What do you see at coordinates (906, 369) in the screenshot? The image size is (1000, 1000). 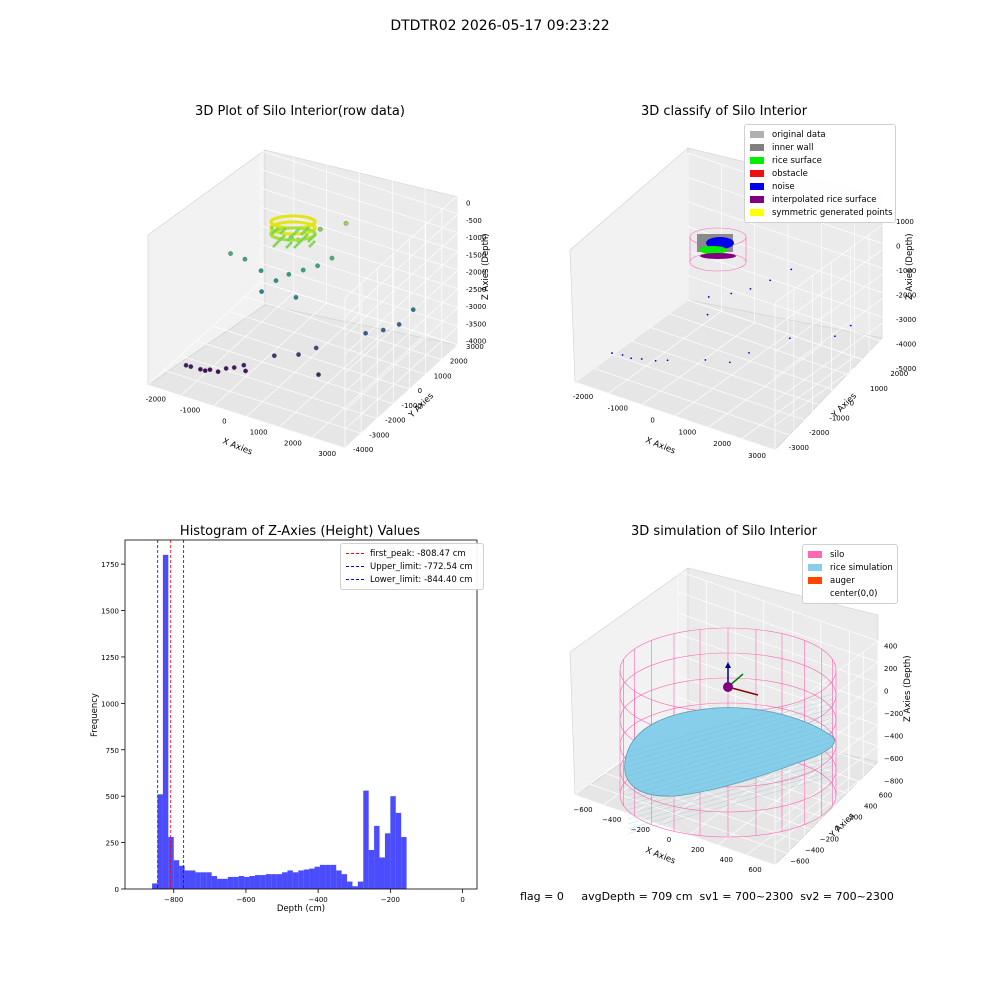 I see `z-tick-label: -5000` at bounding box center [906, 369].